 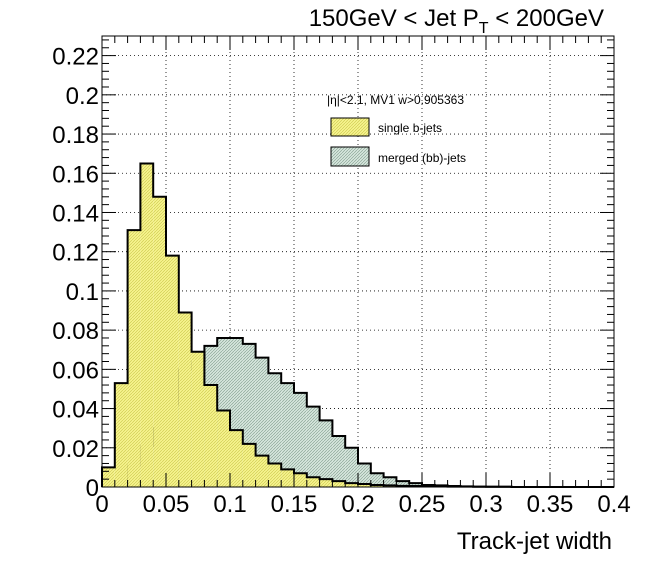 What do you see at coordinates (75, 253) in the screenshot?
I see `y-tick-label: 0.12` at bounding box center [75, 253].